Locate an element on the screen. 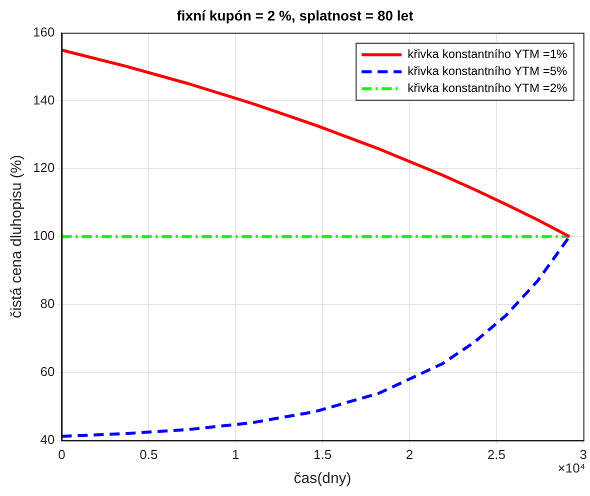 The height and width of the screenshot is (496, 590). y-tick-label: 140 is located at coordinates (43, 100).